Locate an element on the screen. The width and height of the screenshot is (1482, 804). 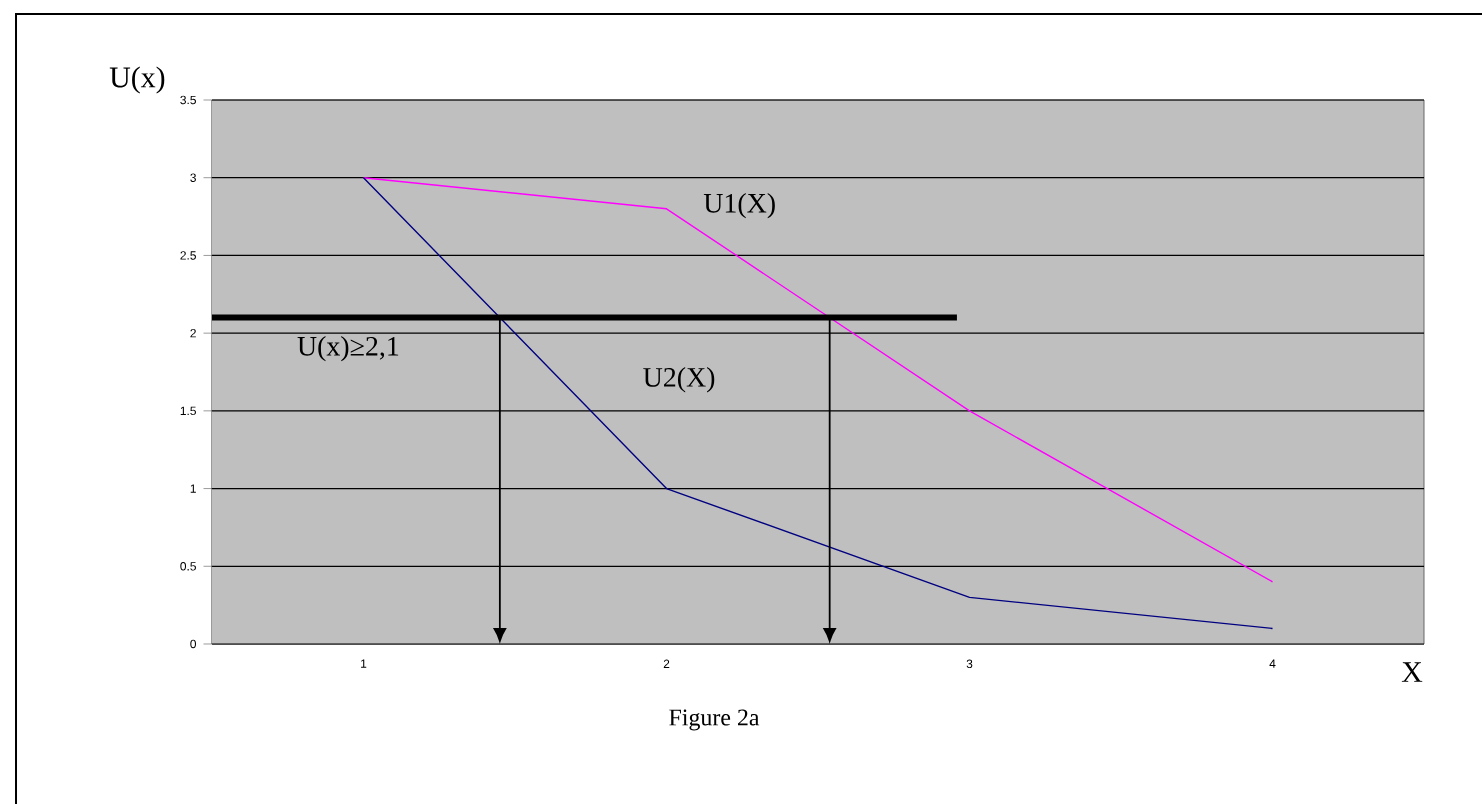
ref-line-label: U(x)≥2,1 is located at coordinates (348, 349).